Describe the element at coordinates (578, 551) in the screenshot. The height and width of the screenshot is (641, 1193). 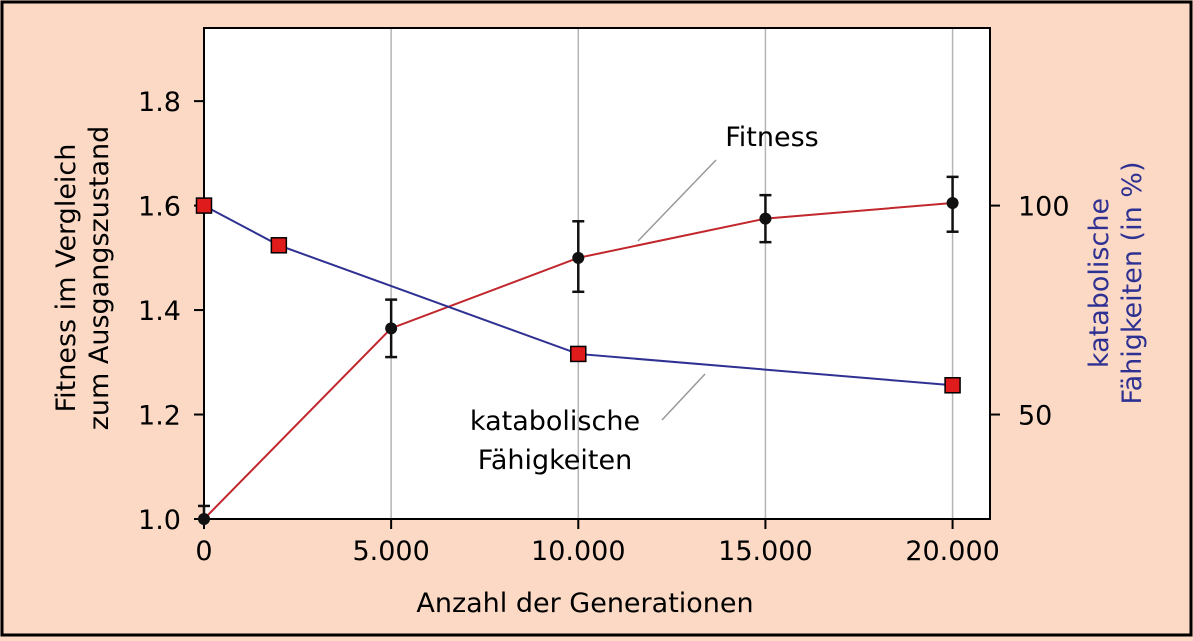
I see `x-tick-label-2: 10.000` at that location.